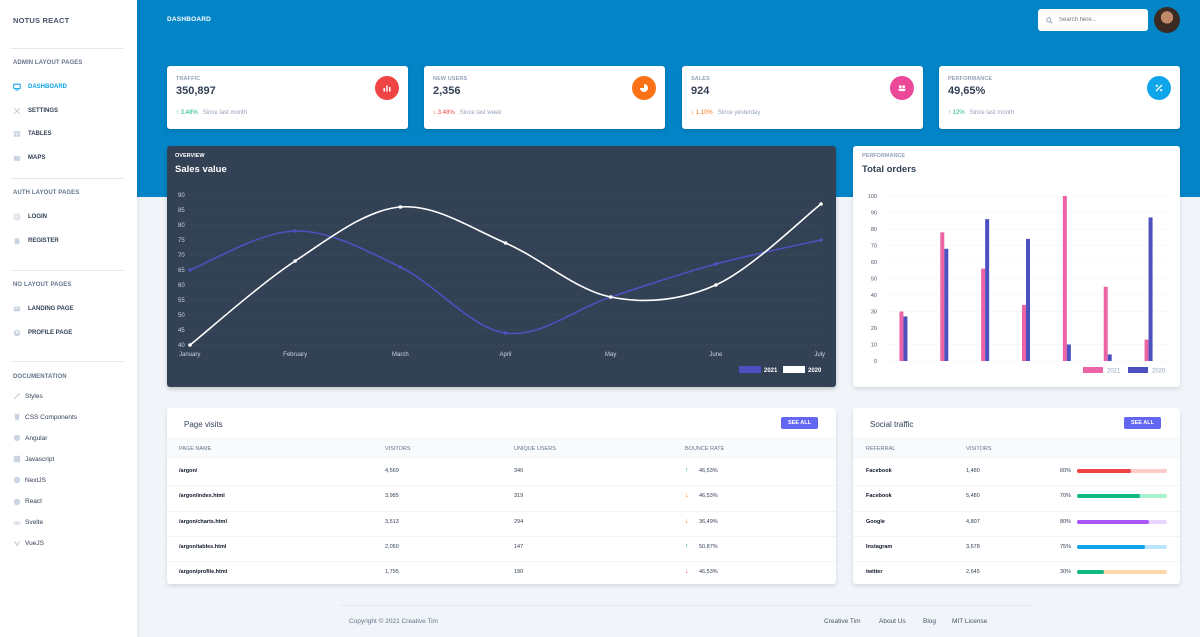  Describe the element at coordinates (202, 496) in the screenshot. I see `page-name: /argon/index.html` at that location.